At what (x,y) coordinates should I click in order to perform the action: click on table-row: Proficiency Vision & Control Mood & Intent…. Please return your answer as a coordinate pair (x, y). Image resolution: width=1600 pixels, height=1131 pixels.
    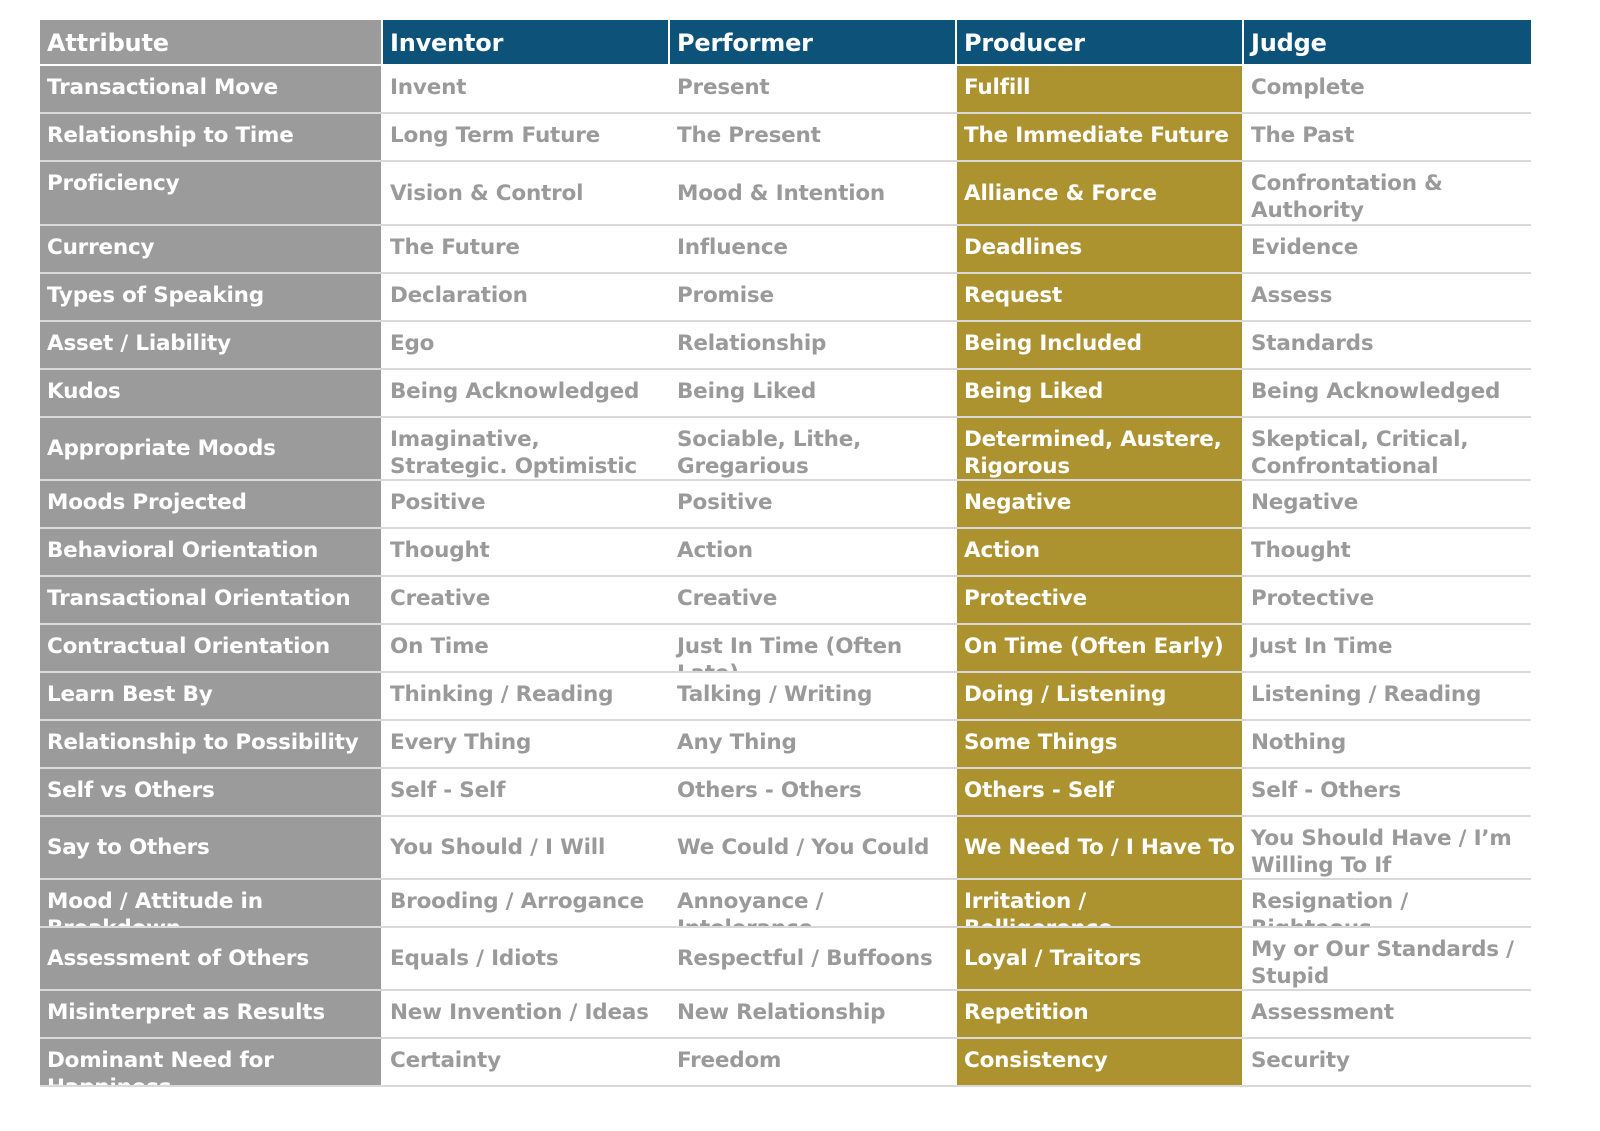
    Looking at the image, I should click on (785, 194).